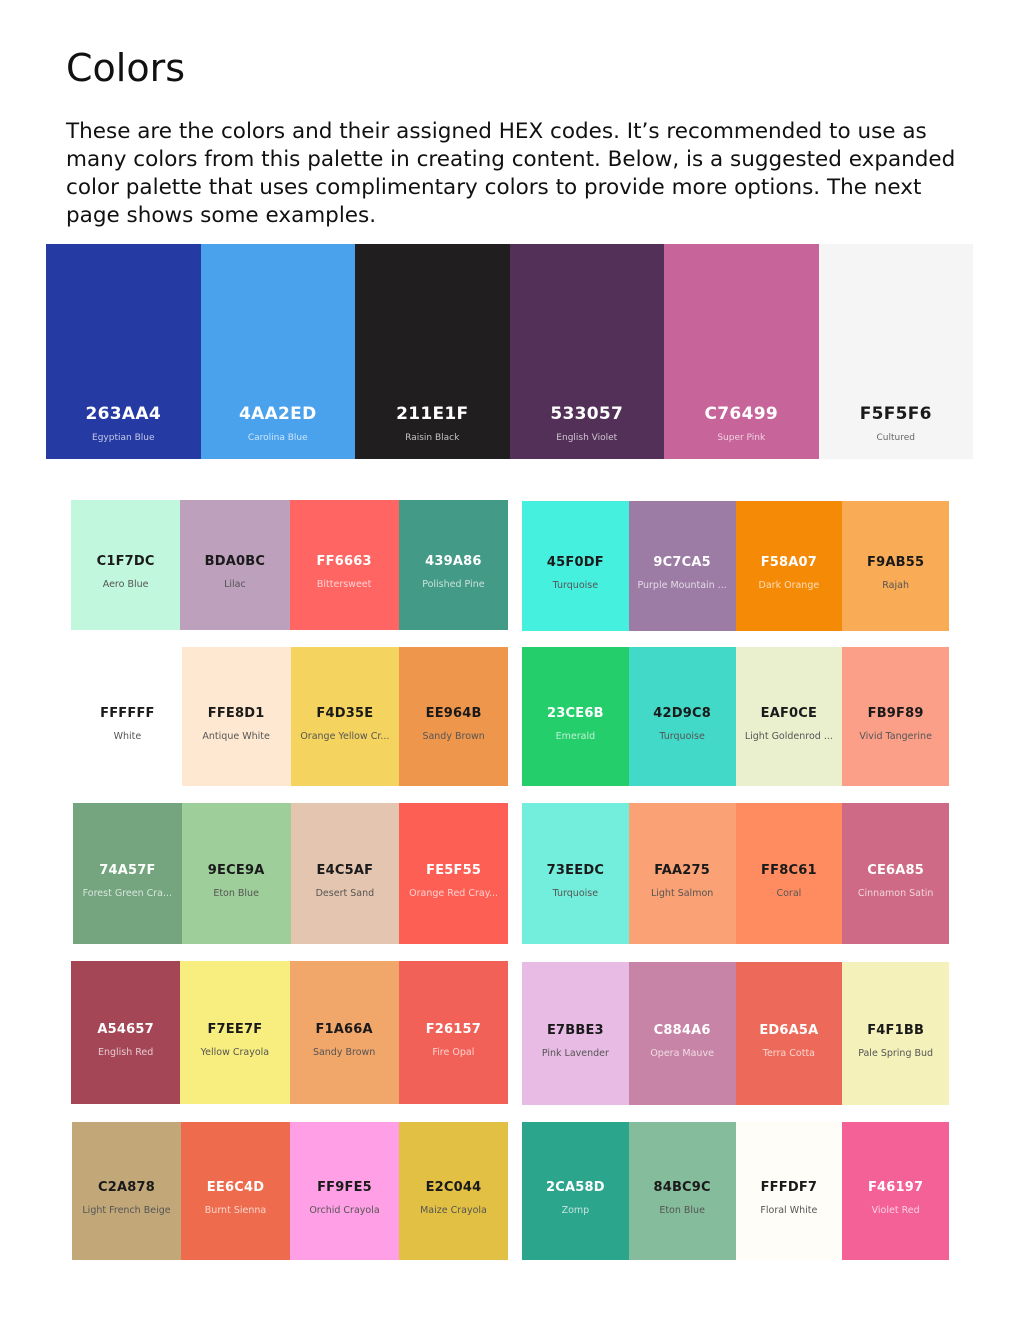 The width and height of the screenshot is (1020, 1320). I want to click on color-name: Desert Sand, so click(345, 893).